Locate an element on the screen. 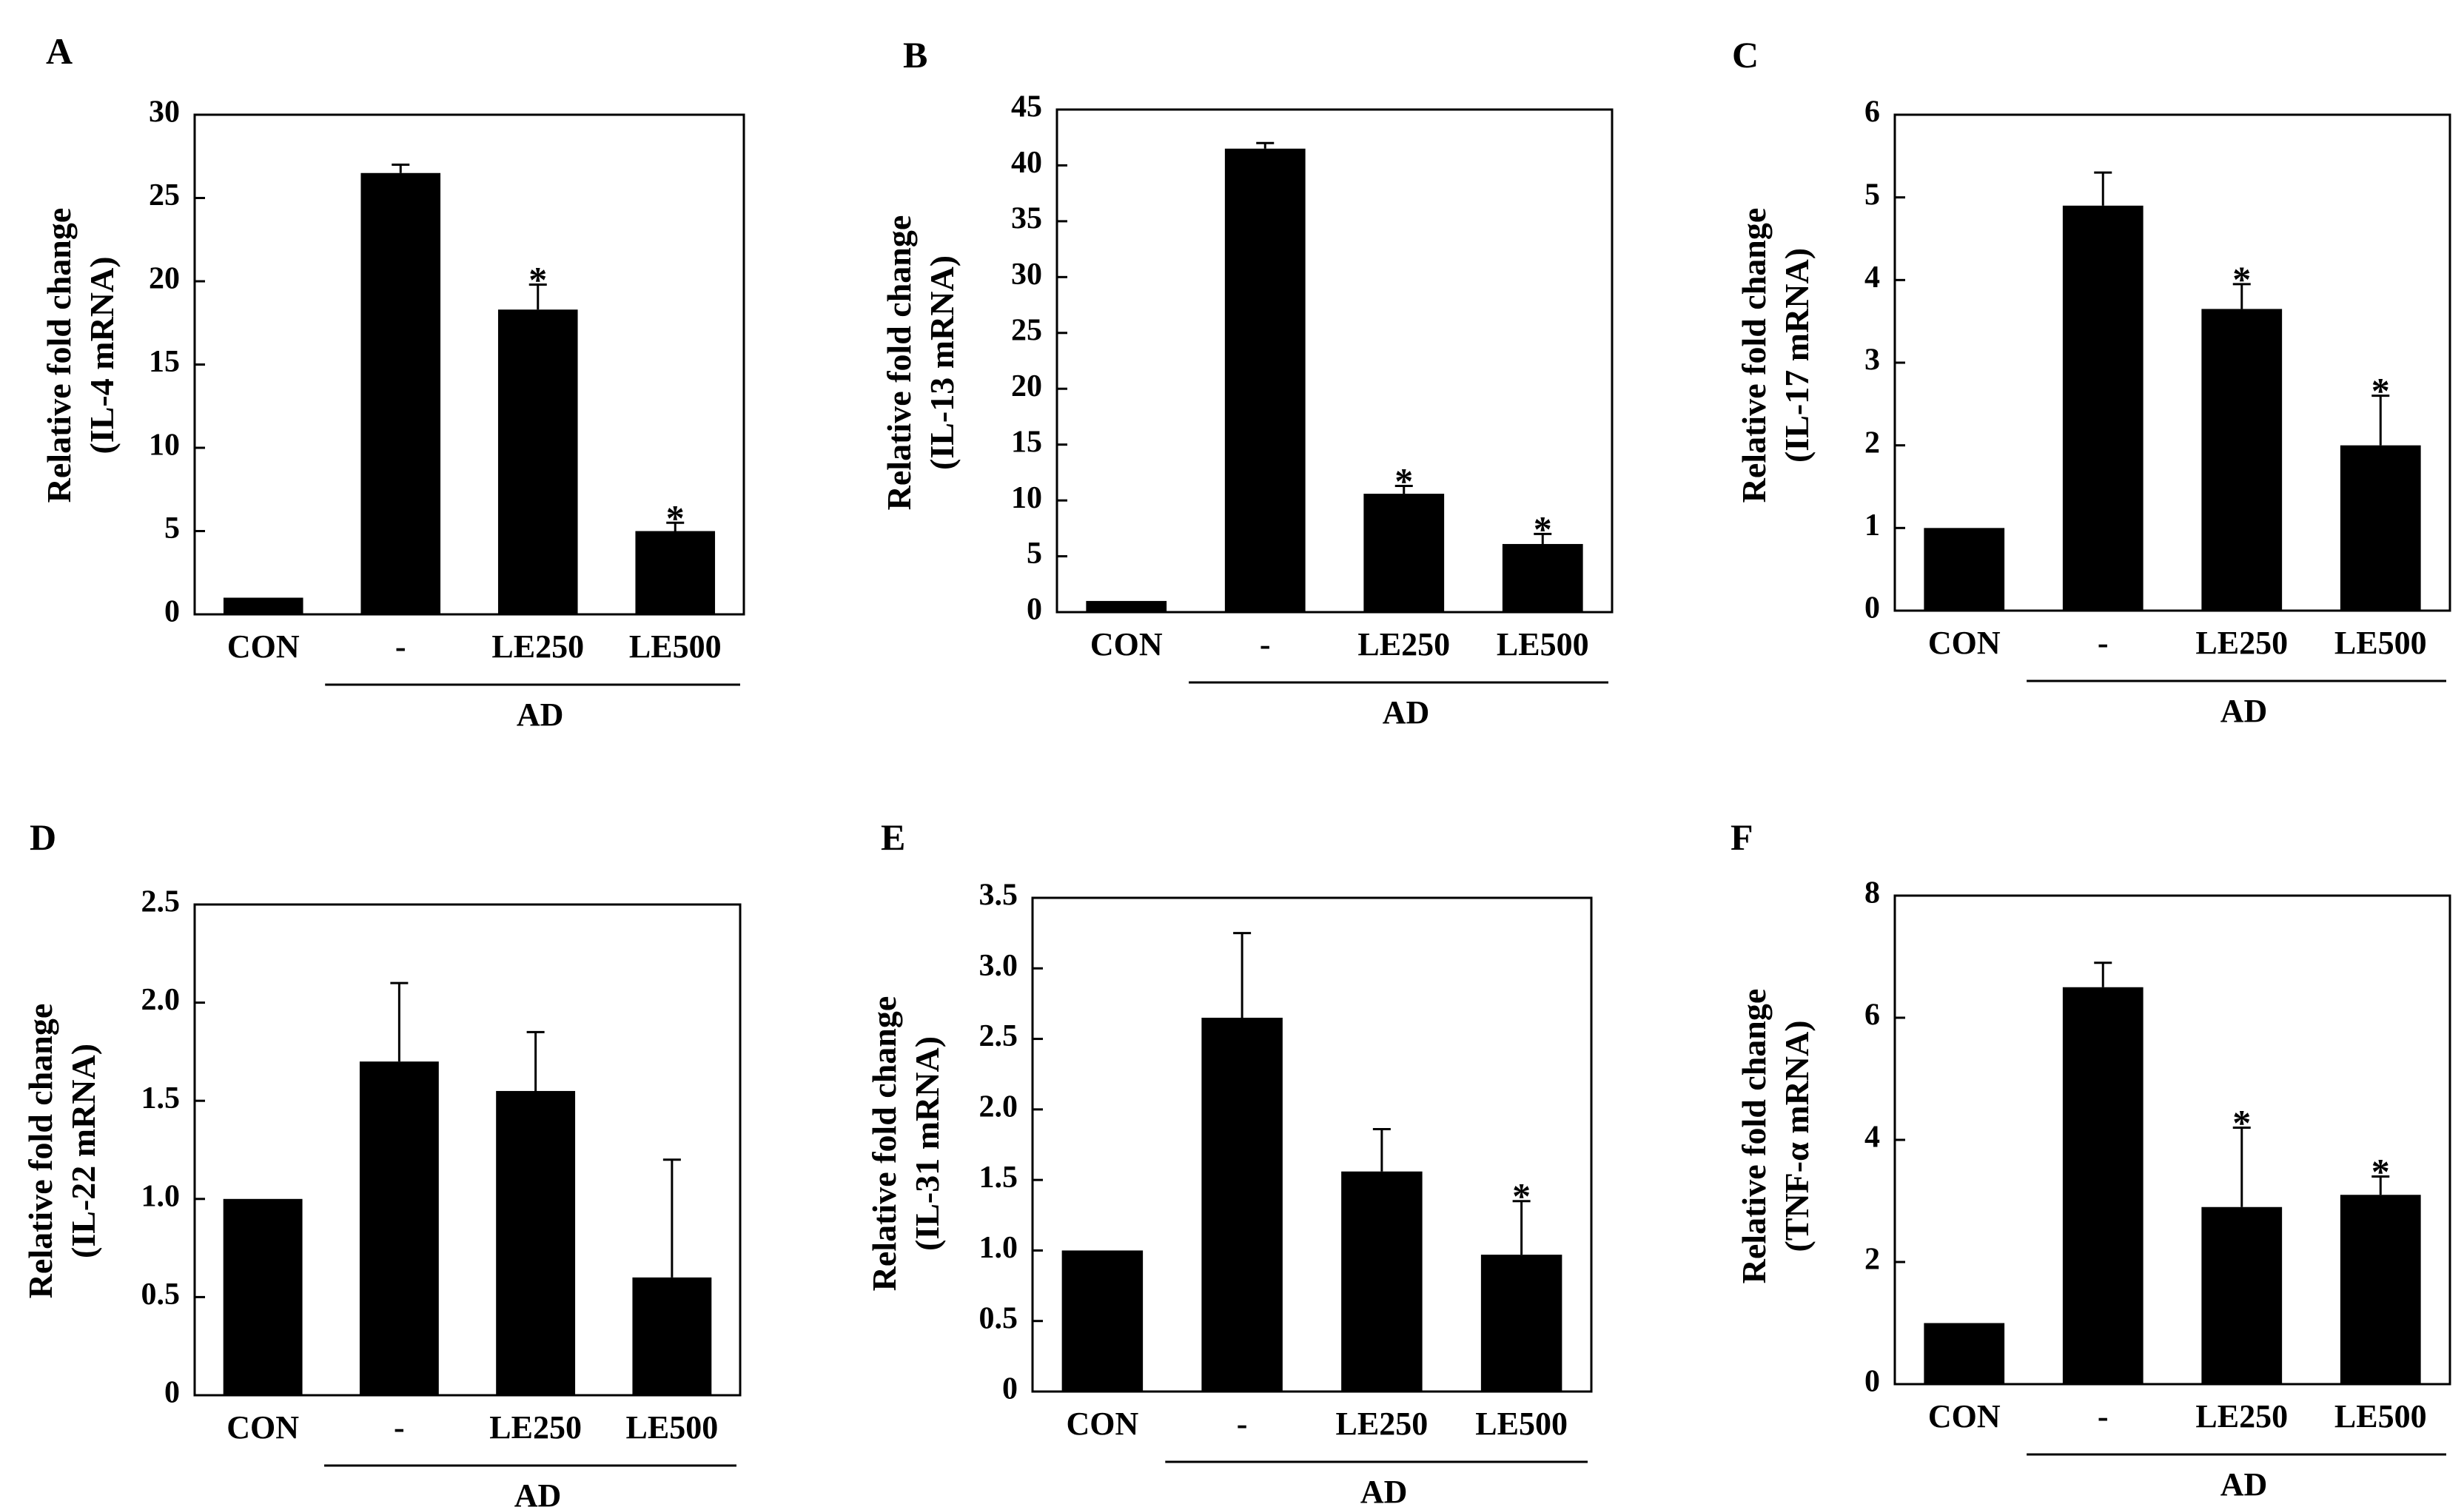 The width and height of the screenshot is (2464, 1507). y-tick-label: 2.0 is located at coordinates (998, 1107).